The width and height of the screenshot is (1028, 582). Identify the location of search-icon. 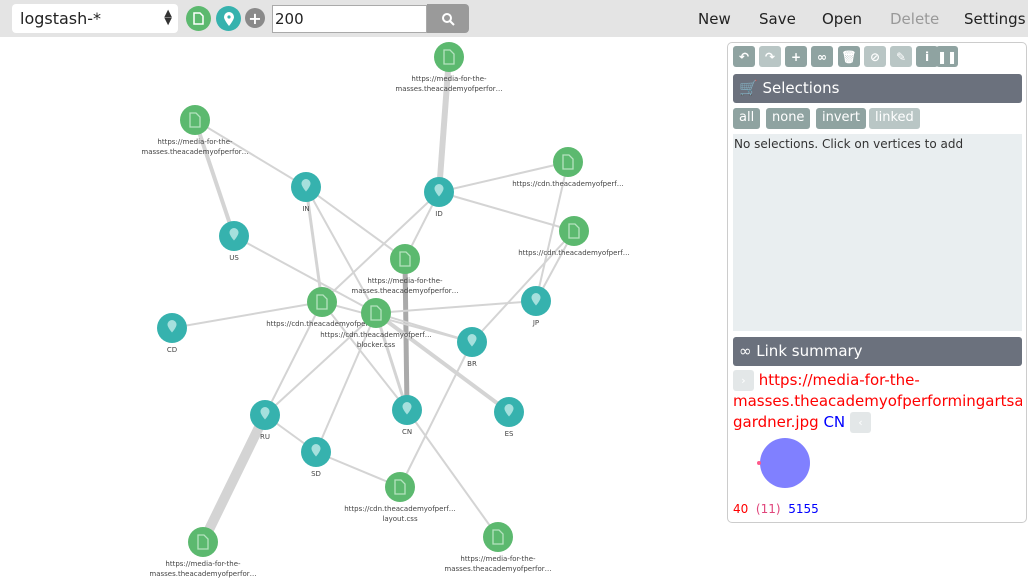
(448, 19).